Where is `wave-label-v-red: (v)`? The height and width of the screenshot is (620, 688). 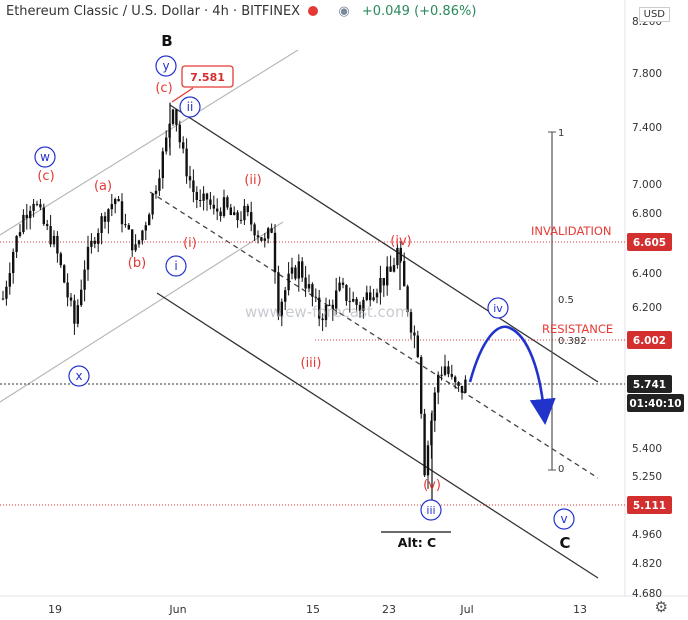
wave-label-v-red: (v) is located at coordinates (432, 485).